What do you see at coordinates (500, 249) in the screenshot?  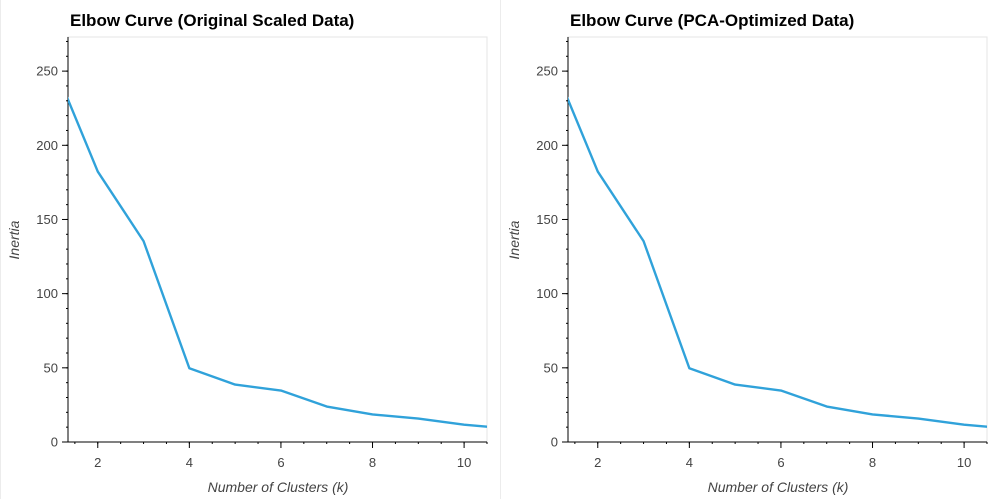 I see `panel-divider` at bounding box center [500, 249].